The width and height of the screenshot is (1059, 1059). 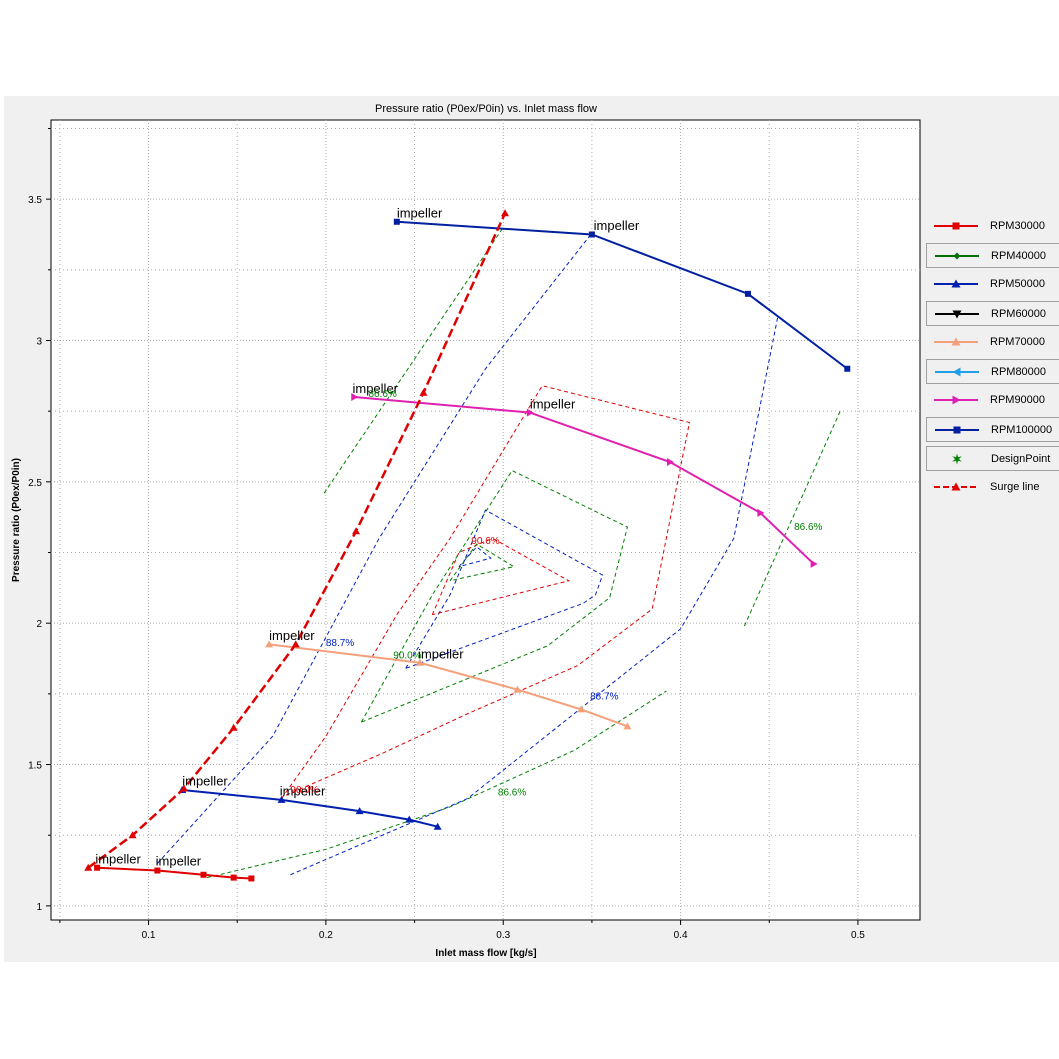 I want to click on legend-item: RPM40000, so click(x=992, y=255).